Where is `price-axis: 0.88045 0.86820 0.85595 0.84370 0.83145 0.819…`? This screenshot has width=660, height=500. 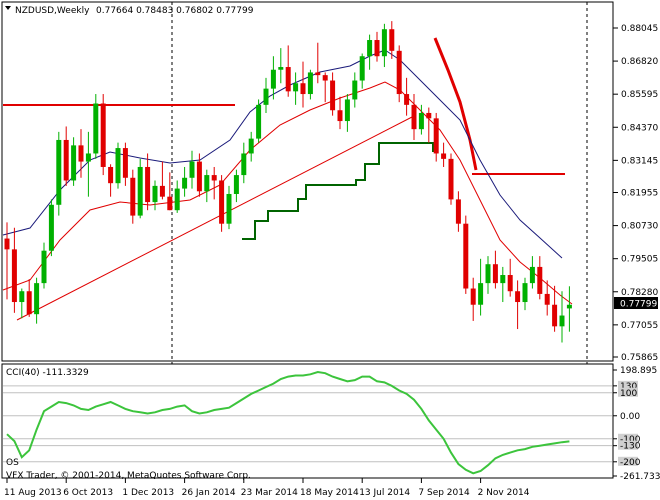
price-axis: 0.88045 0.86820 0.85595 0.84370 0.83145 0.819… is located at coordinates (635, 193).